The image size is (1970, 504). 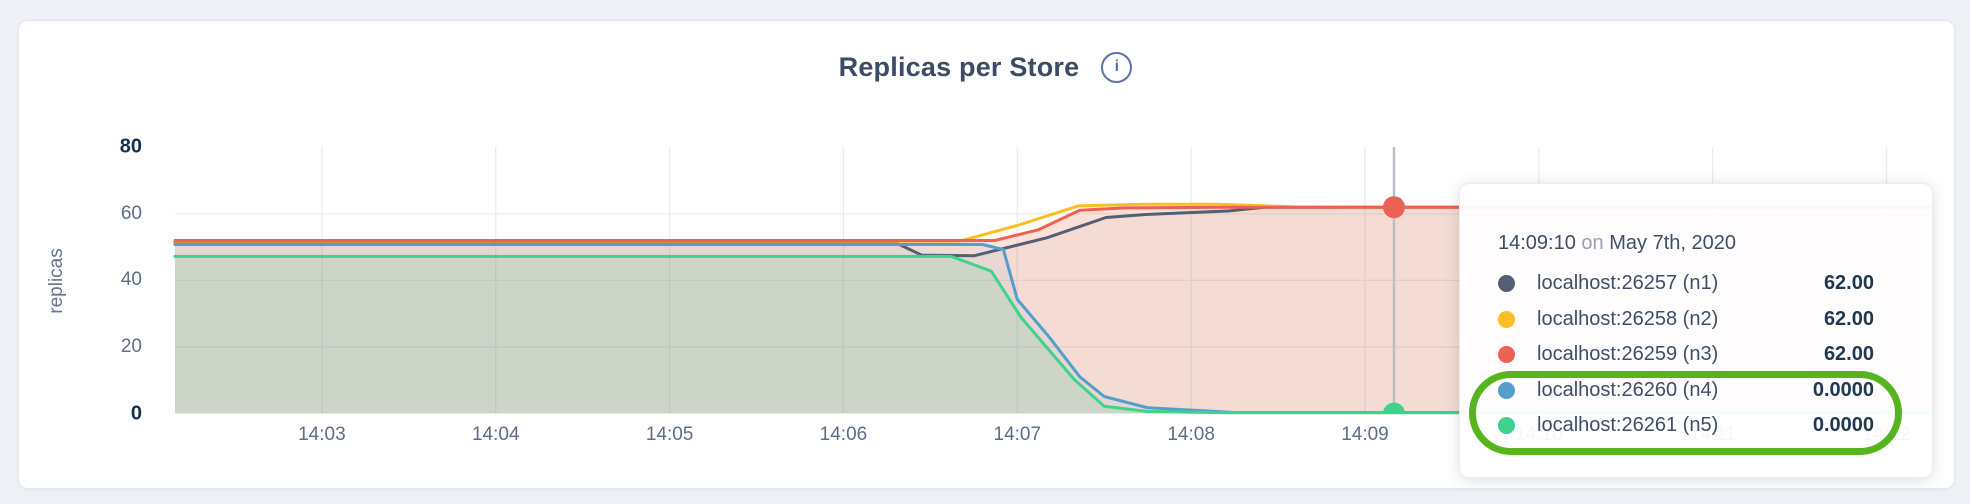 I want to click on chart-title: Replicas per Store, so click(x=959, y=66).